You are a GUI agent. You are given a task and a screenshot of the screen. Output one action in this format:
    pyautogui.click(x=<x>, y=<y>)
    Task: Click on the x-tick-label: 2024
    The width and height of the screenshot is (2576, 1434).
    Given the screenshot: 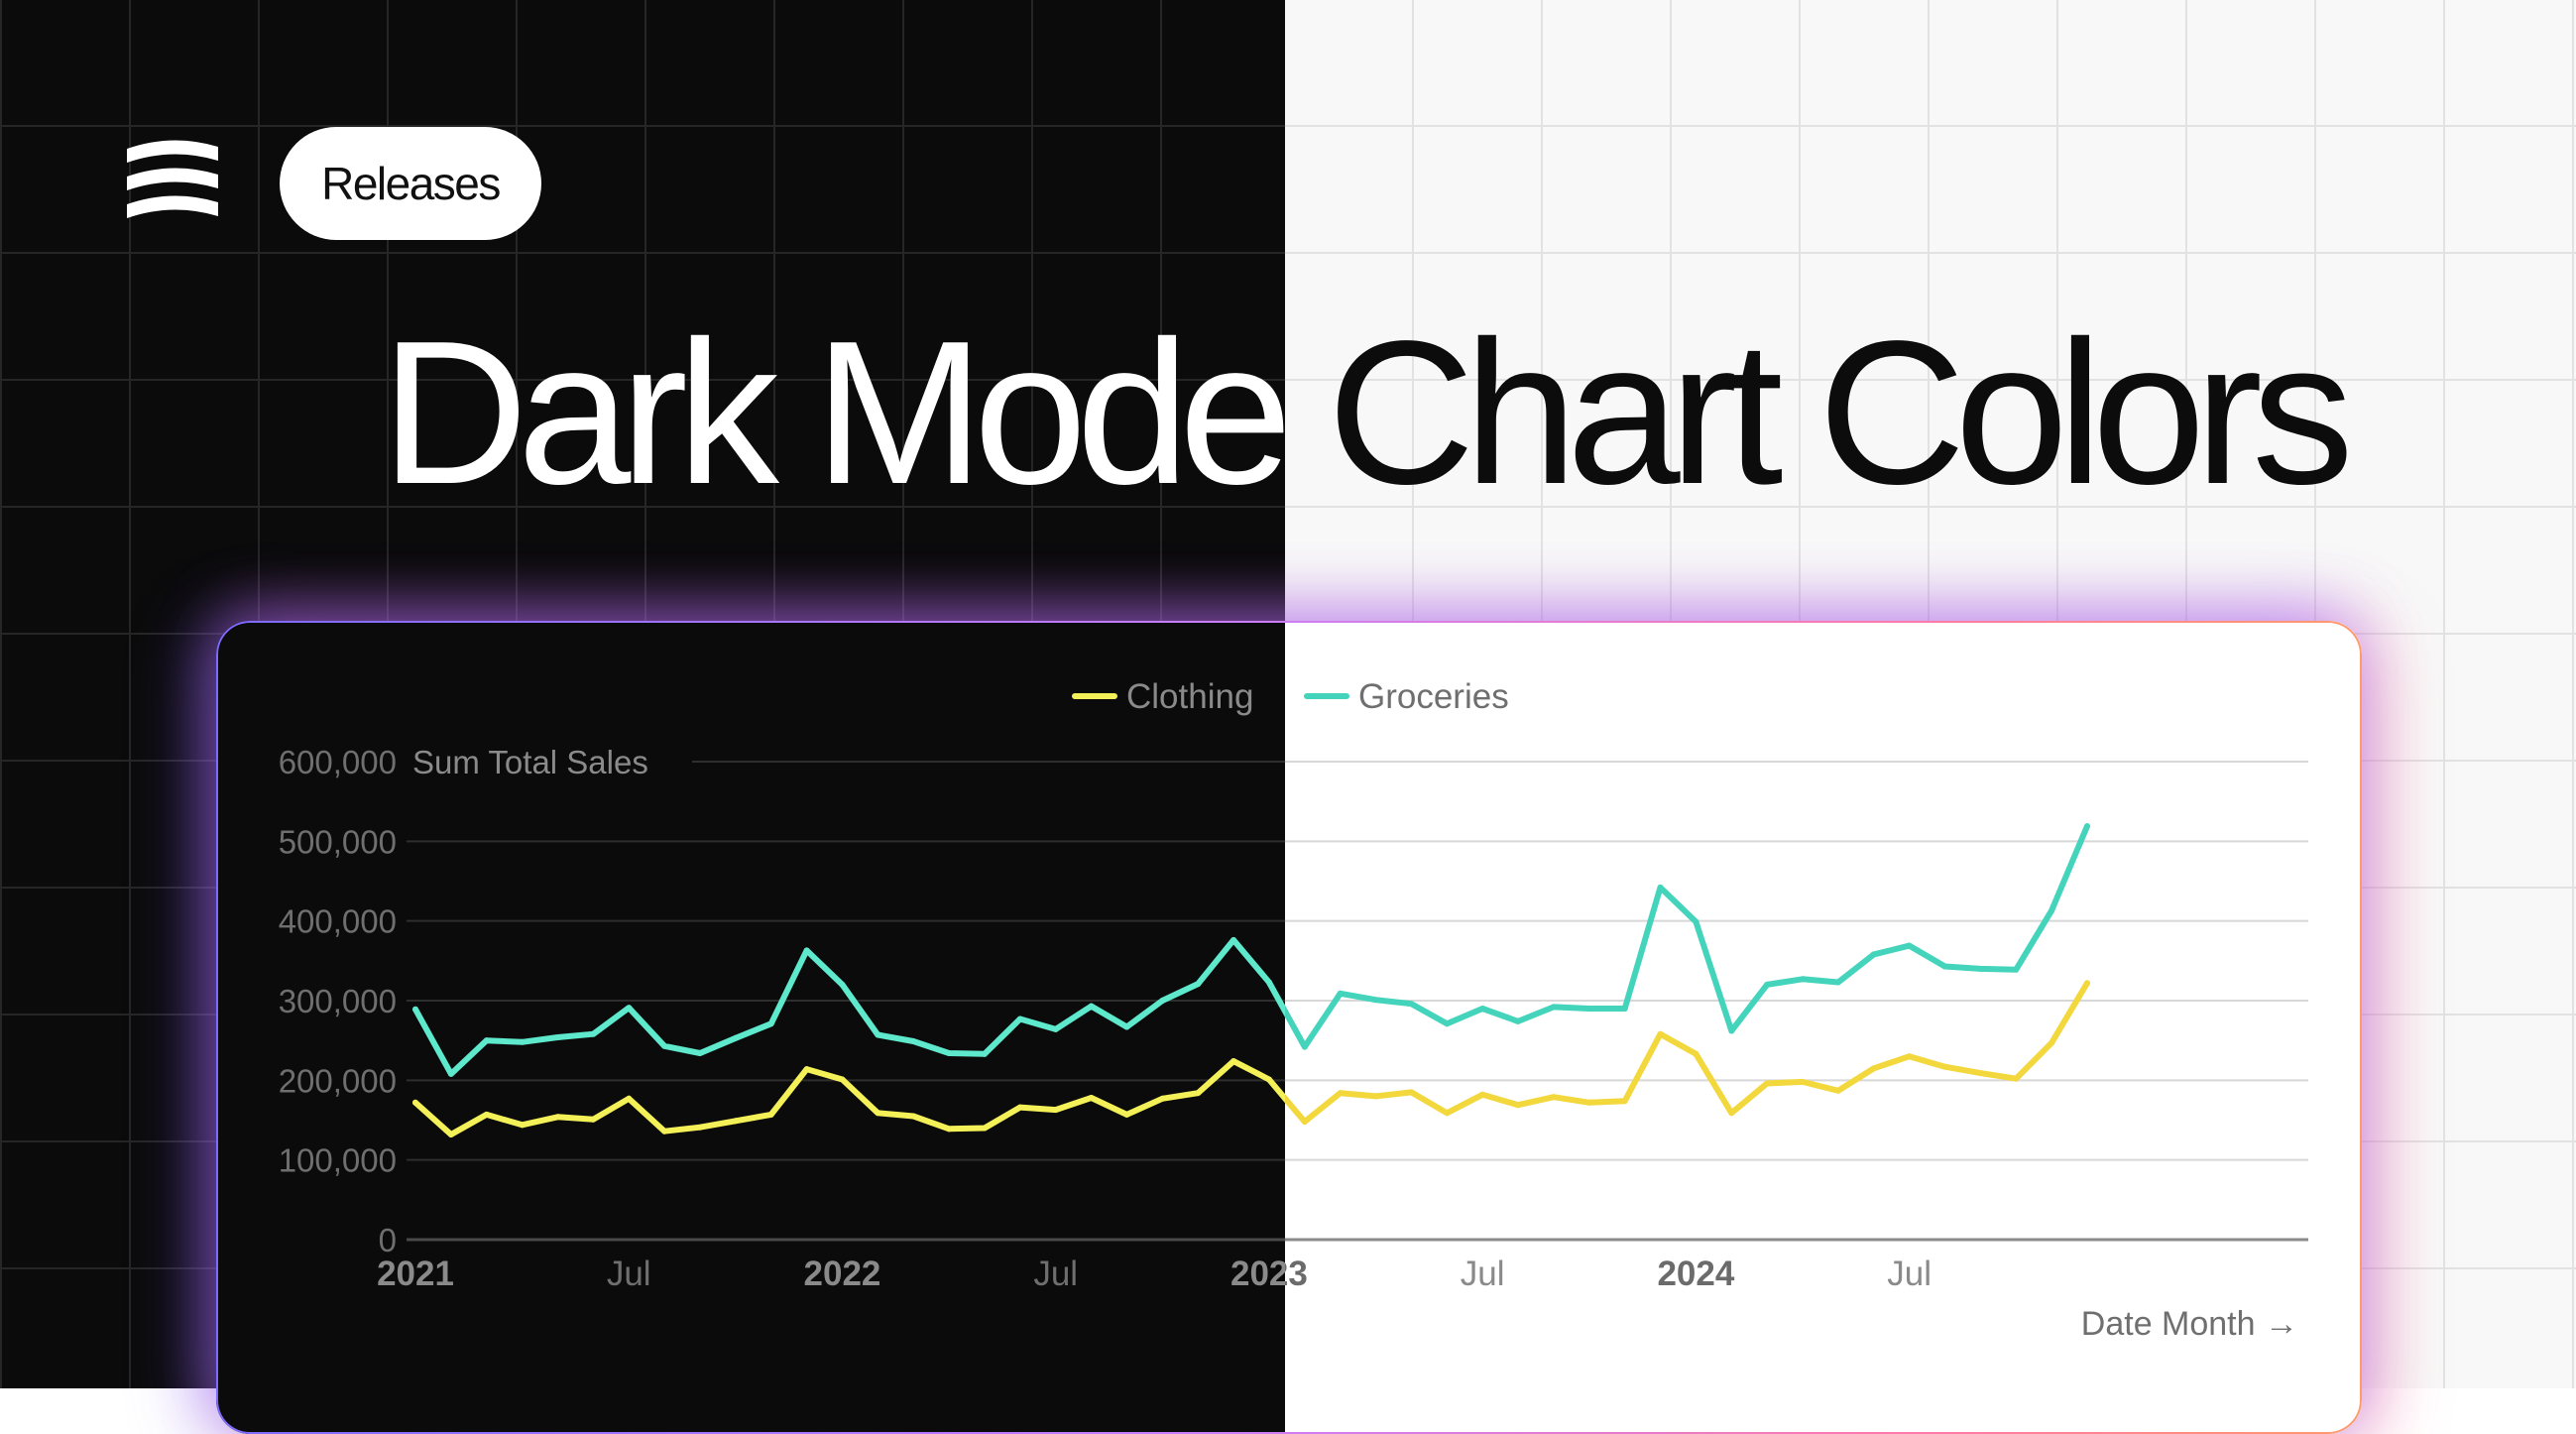 What is the action you would take?
    pyautogui.click(x=1696, y=1274)
    